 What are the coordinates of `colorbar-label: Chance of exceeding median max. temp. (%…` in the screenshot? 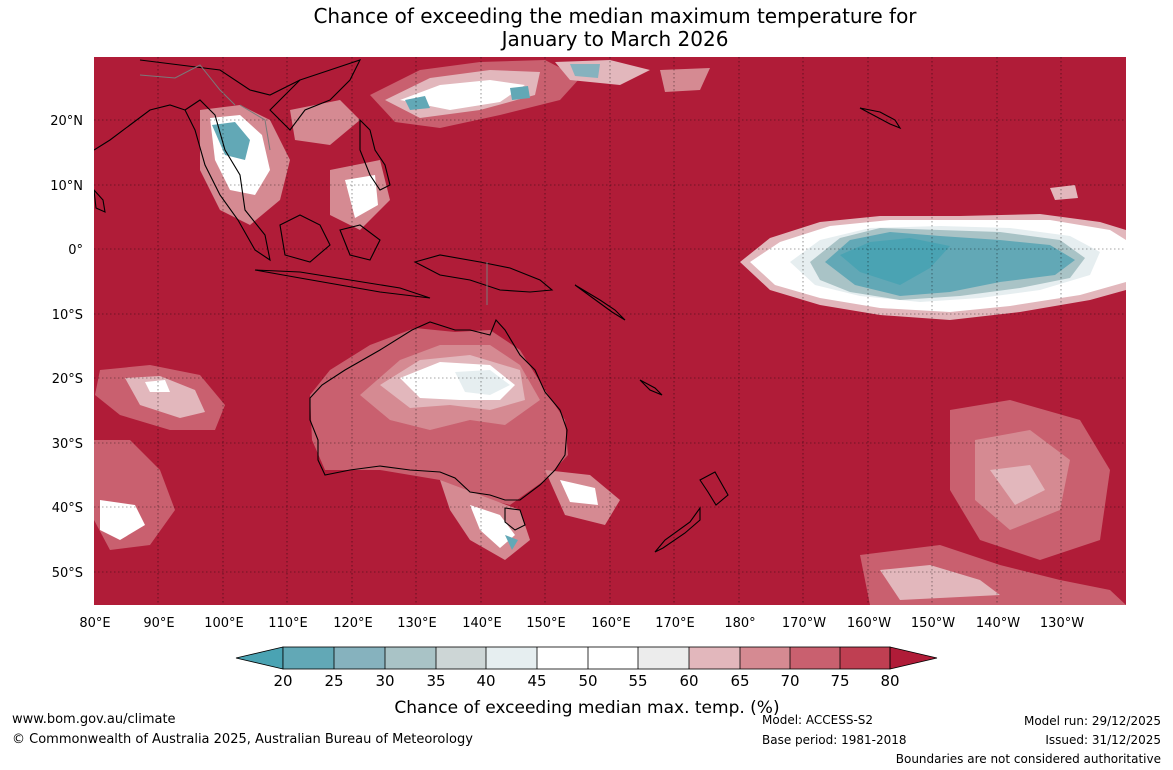 It's located at (586, 708).